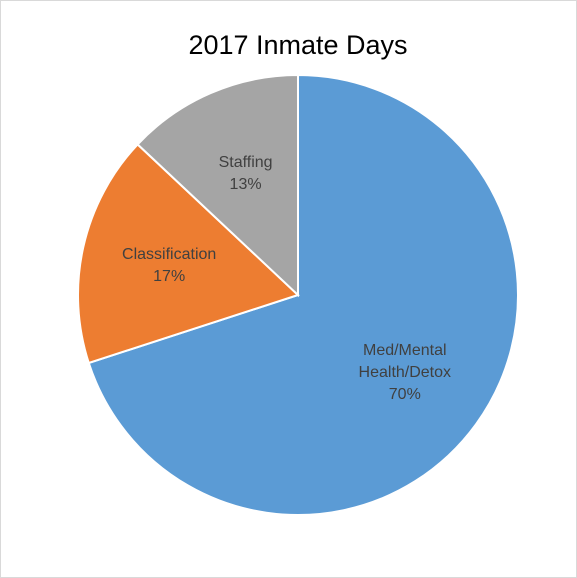 The width and height of the screenshot is (577, 578). I want to click on category-label: Staffing, so click(245, 162).